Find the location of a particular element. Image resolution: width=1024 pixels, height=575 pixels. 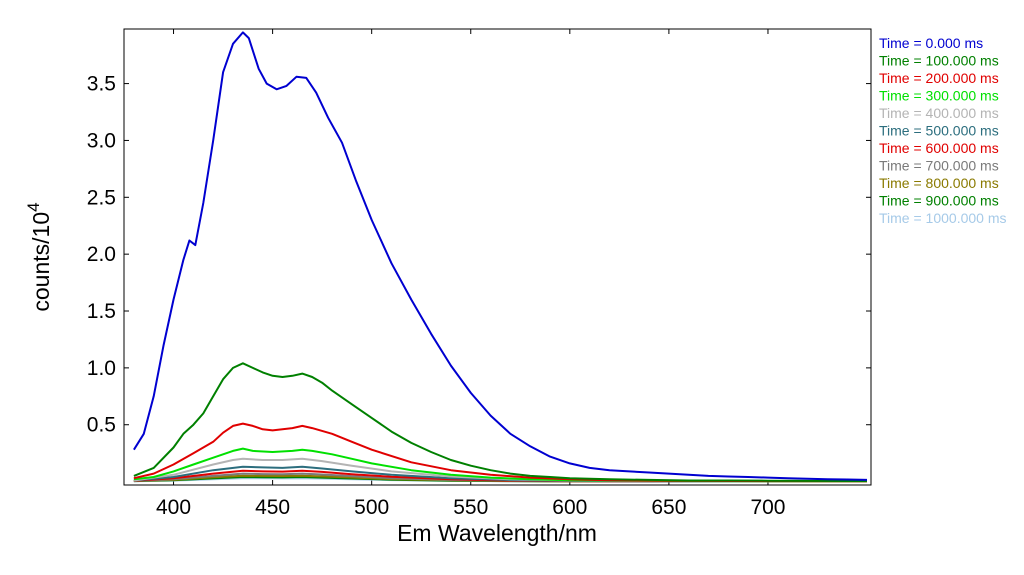

x-tick-label: 500 is located at coordinates (371, 507).